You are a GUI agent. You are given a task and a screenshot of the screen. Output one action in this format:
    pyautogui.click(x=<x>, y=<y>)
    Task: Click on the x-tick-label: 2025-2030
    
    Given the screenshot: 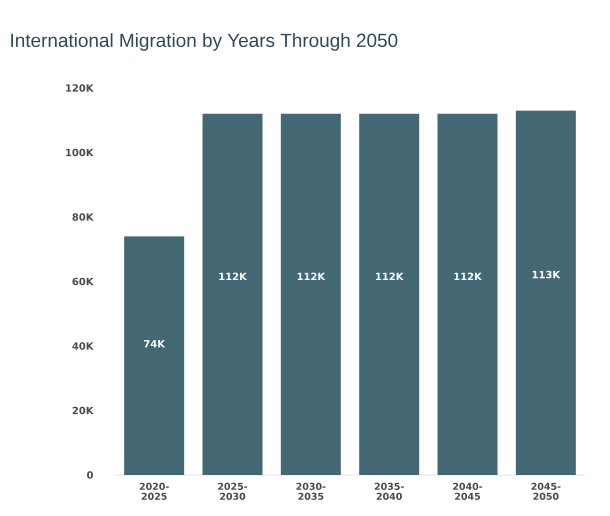 What is the action you would take?
    pyautogui.click(x=233, y=491)
    